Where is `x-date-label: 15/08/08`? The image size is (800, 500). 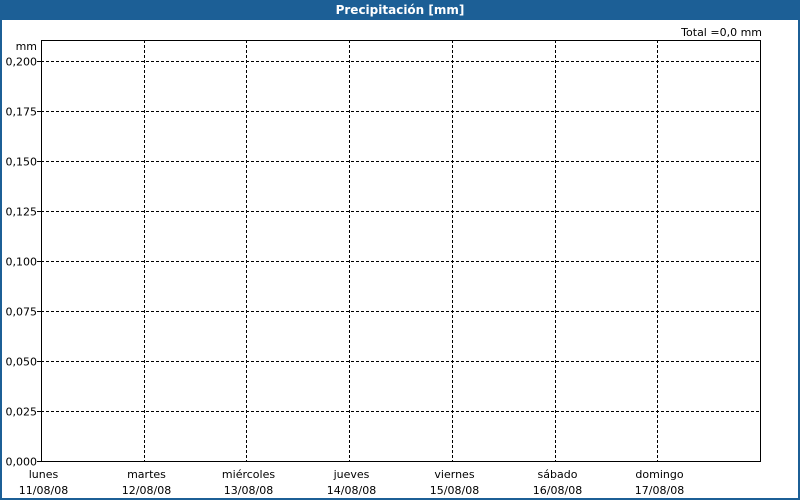 x-date-label: 15/08/08 is located at coordinates (454, 490).